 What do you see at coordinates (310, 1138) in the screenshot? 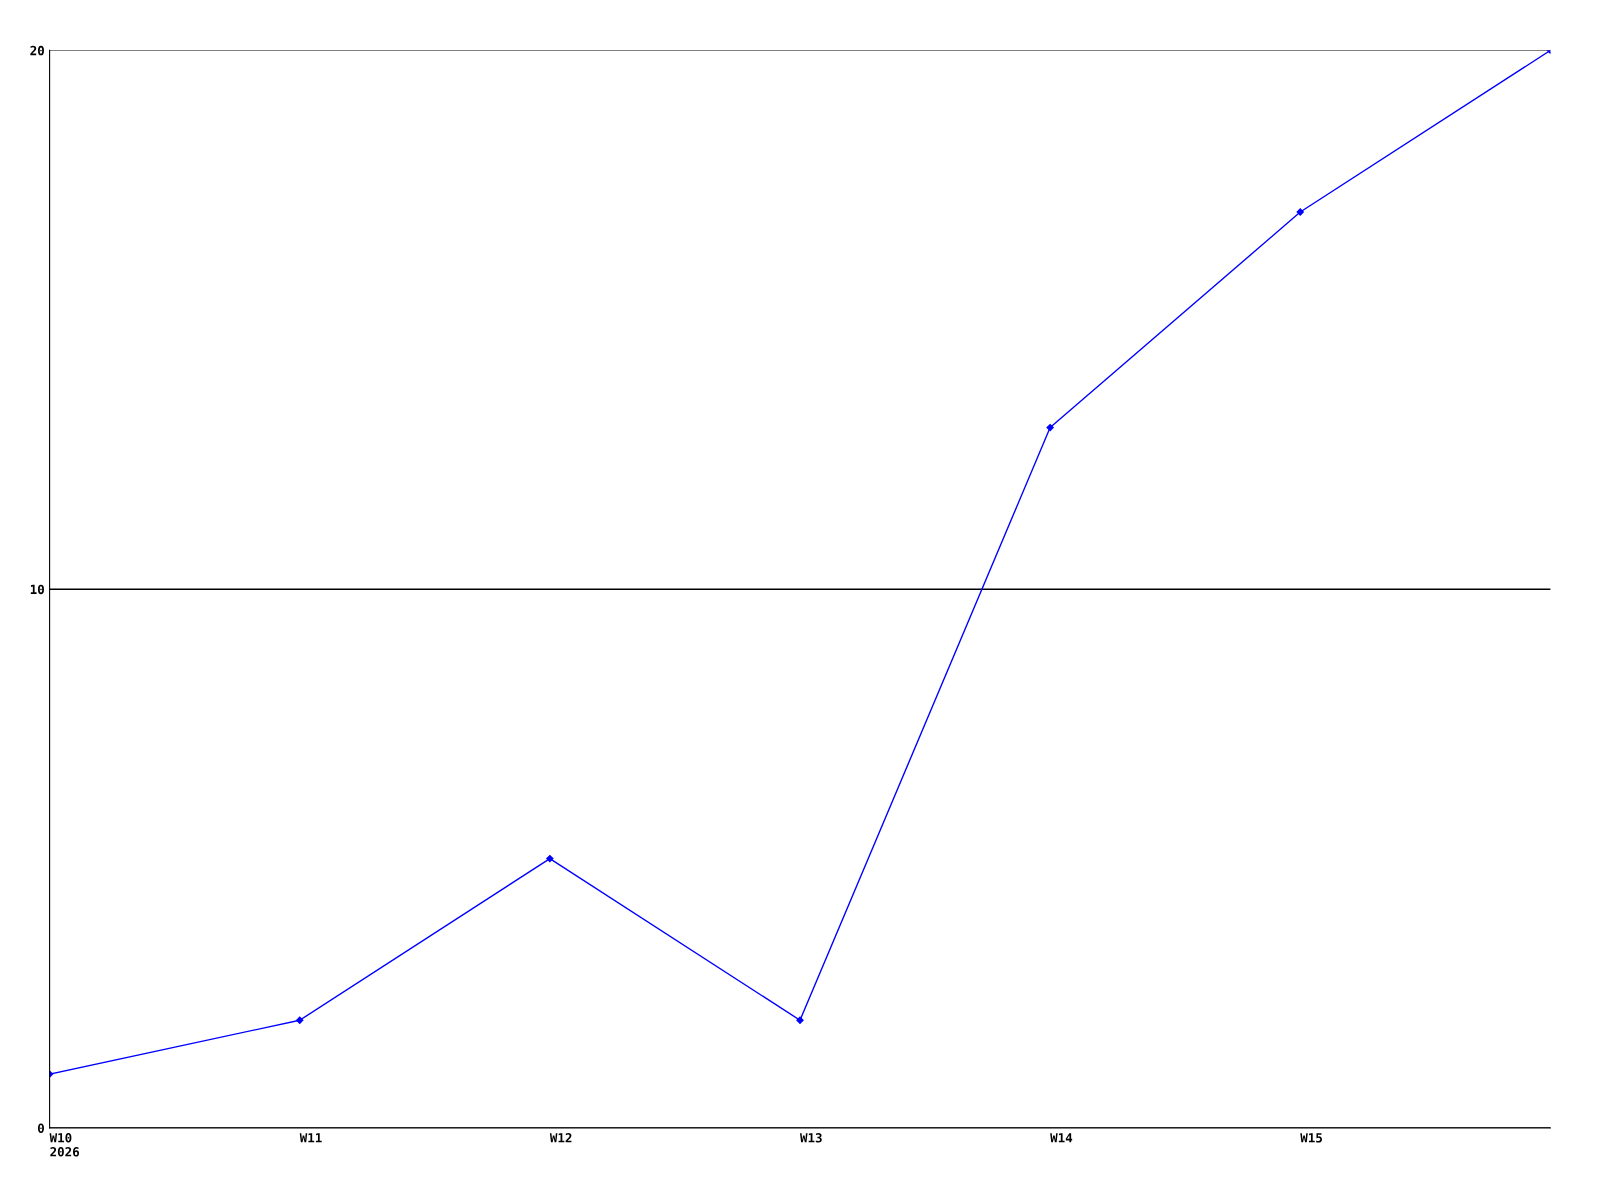
I see `x-tick-label: W11` at bounding box center [310, 1138].